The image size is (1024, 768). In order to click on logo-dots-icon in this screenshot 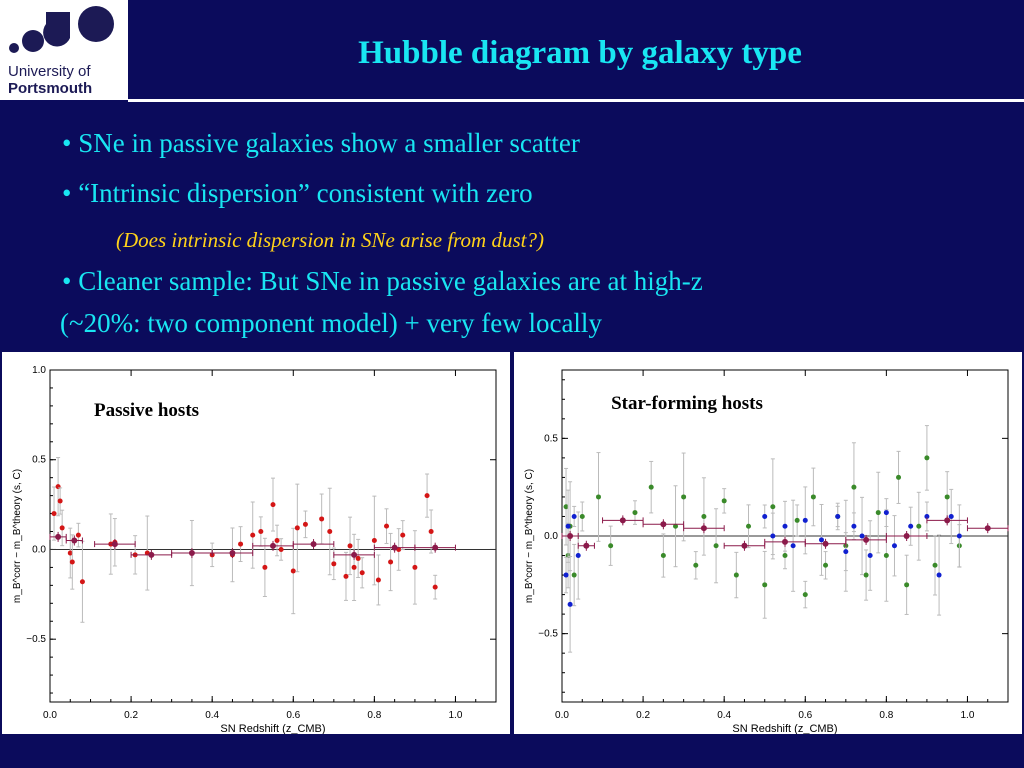, I will do `click(61, 29)`.